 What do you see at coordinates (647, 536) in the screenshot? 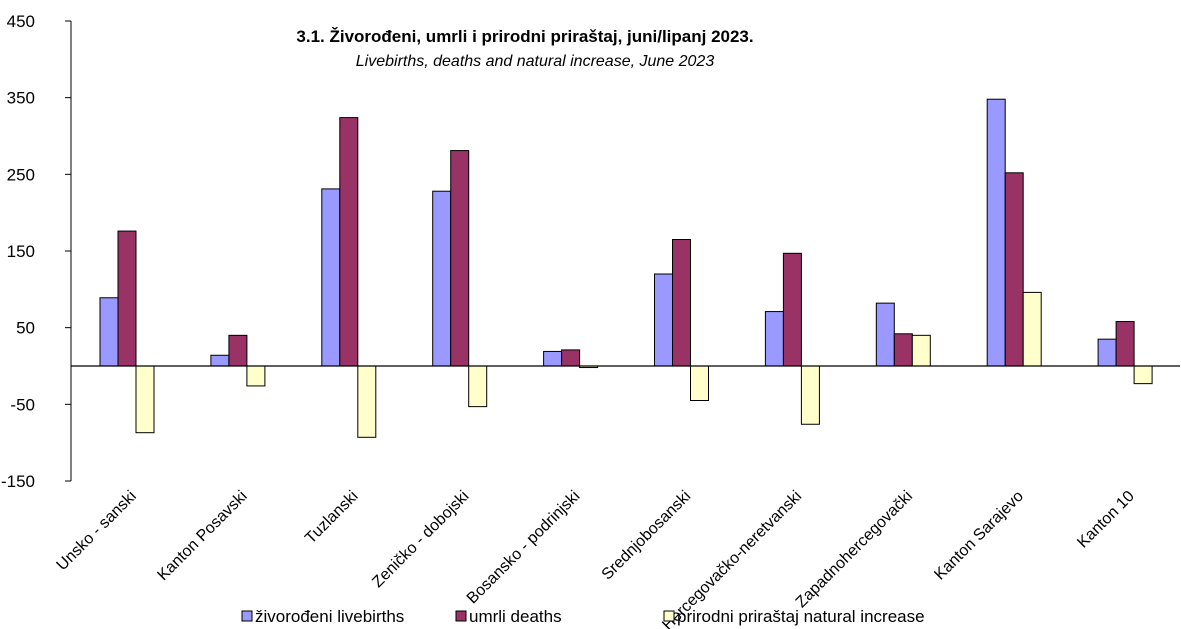
I see `category-label: Srednjobosanski` at bounding box center [647, 536].